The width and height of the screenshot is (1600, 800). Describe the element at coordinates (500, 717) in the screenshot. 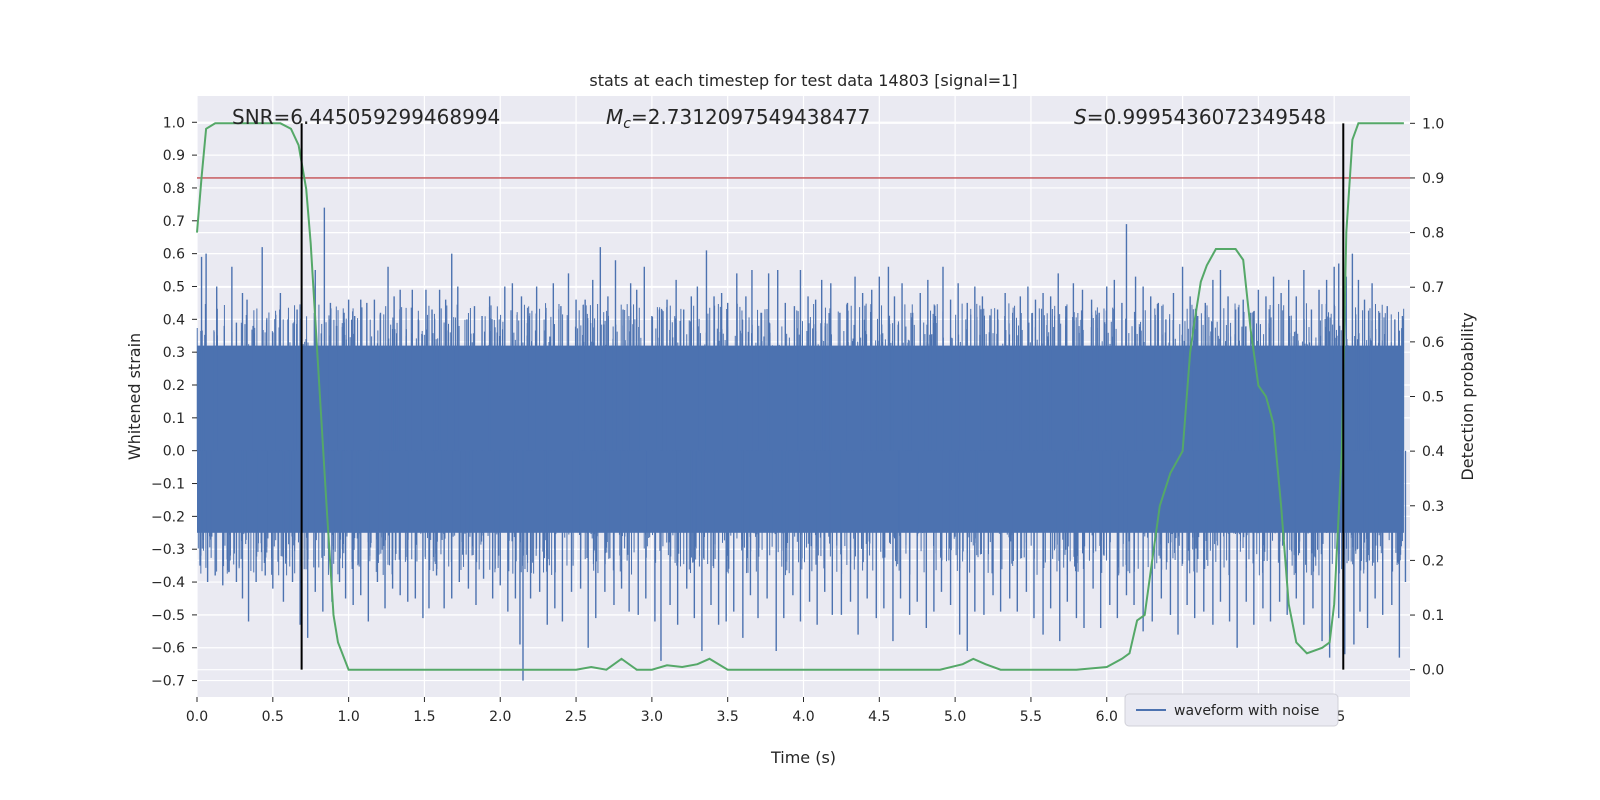

I see `x-tick-label: 2.0` at that location.